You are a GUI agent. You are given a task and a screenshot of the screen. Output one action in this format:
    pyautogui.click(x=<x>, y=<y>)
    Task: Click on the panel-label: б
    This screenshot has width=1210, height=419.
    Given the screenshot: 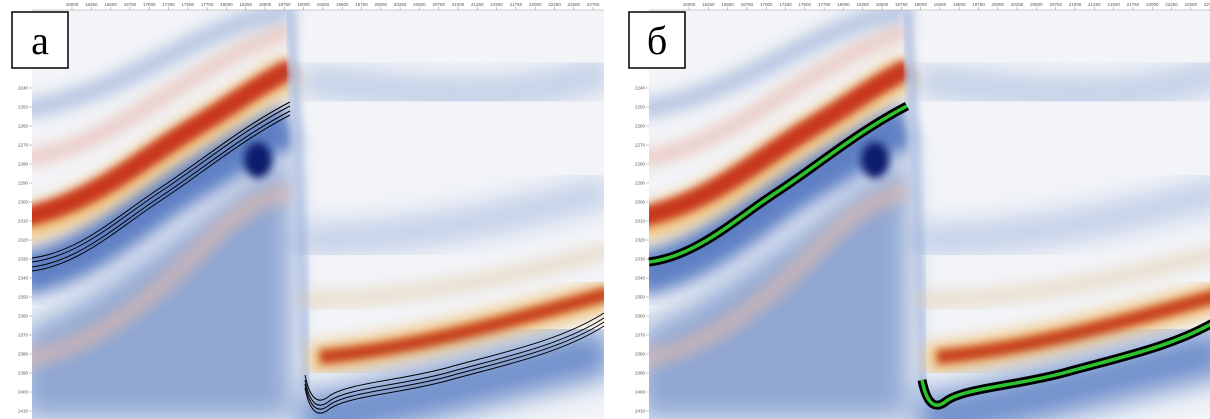 What is the action you would take?
    pyautogui.click(x=657, y=40)
    